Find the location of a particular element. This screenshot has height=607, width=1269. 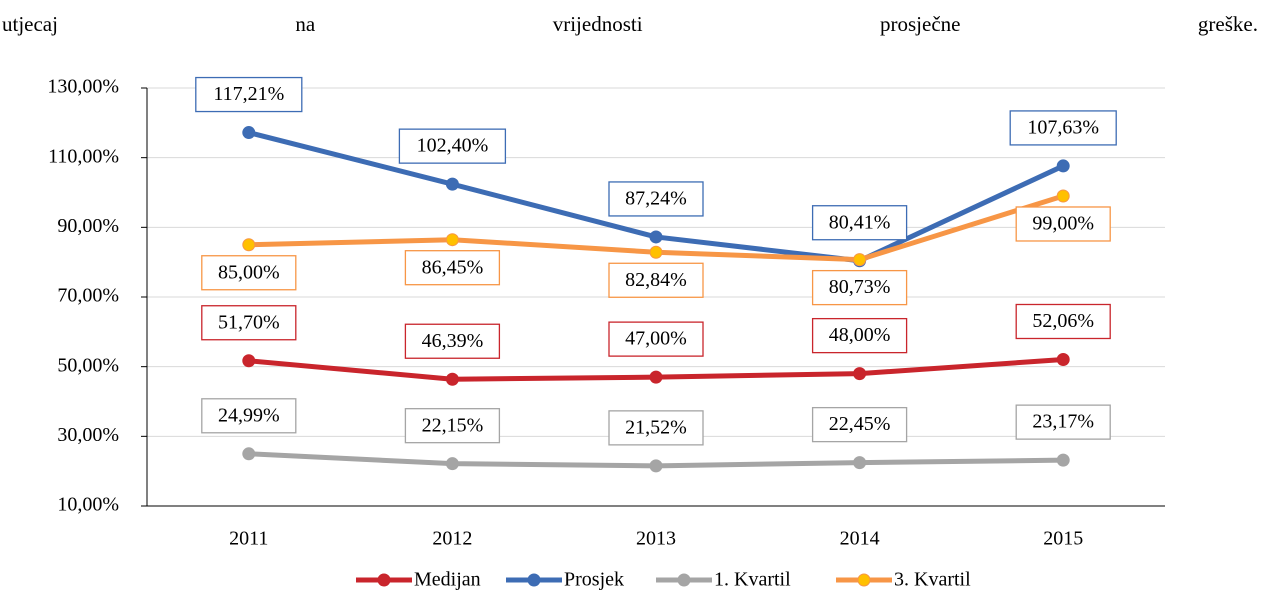

value-label: 47,00% is located at coordinates (656, 339).